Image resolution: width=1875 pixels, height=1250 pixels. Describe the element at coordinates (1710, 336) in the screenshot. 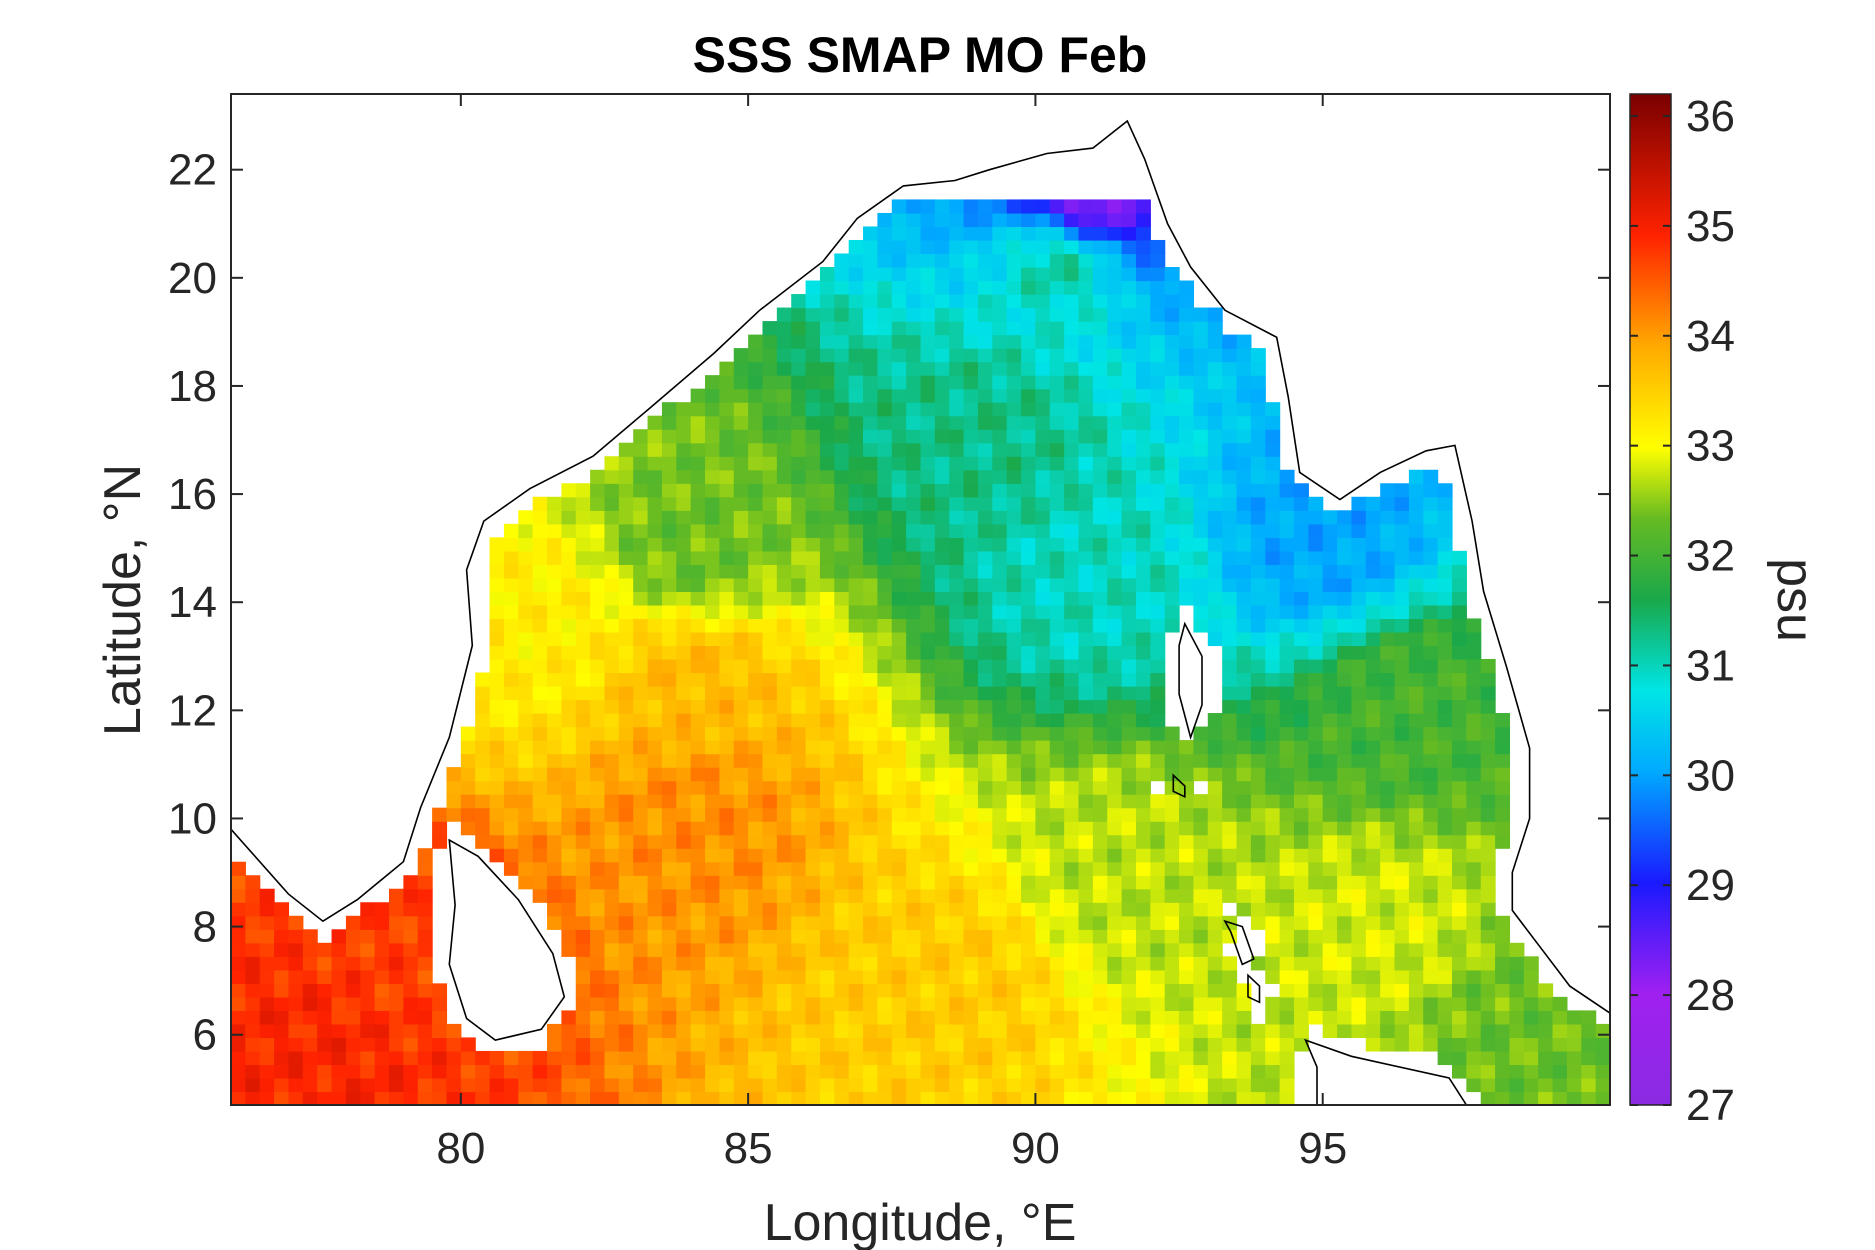

I see `colorbar-tick-label: 34` at that location.